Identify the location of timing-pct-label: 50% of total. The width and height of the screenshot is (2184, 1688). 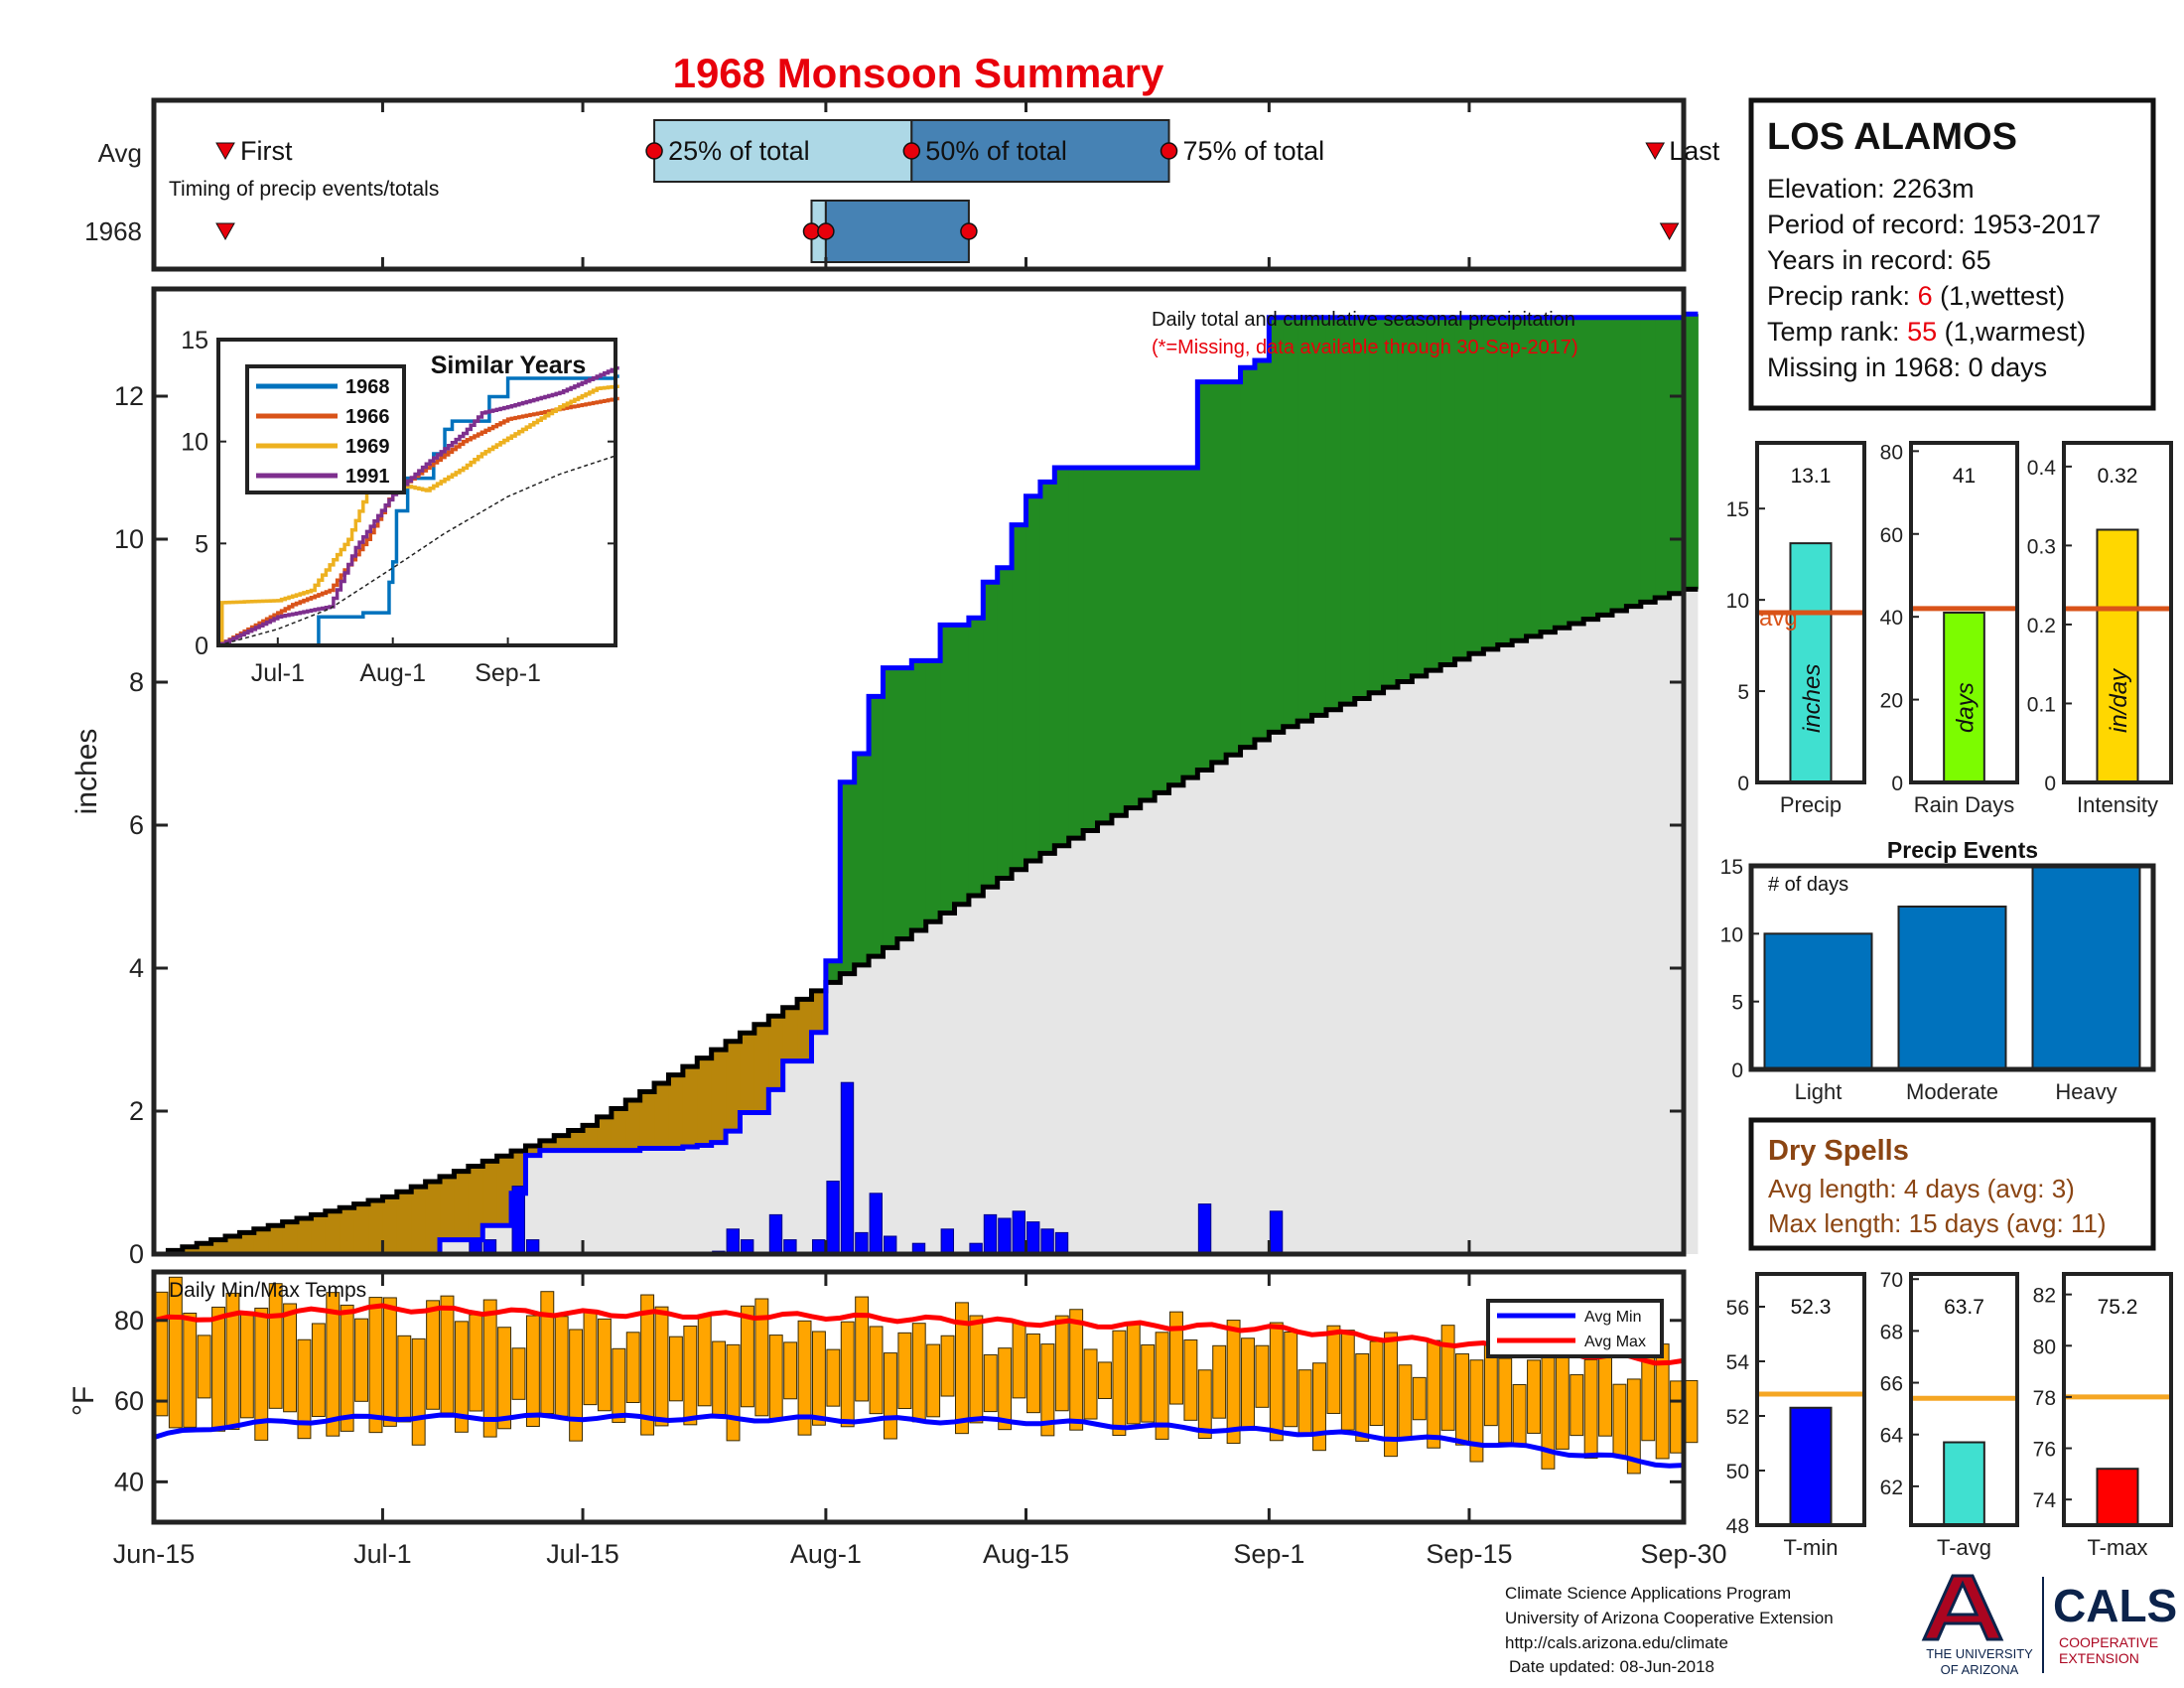
(996, 151).